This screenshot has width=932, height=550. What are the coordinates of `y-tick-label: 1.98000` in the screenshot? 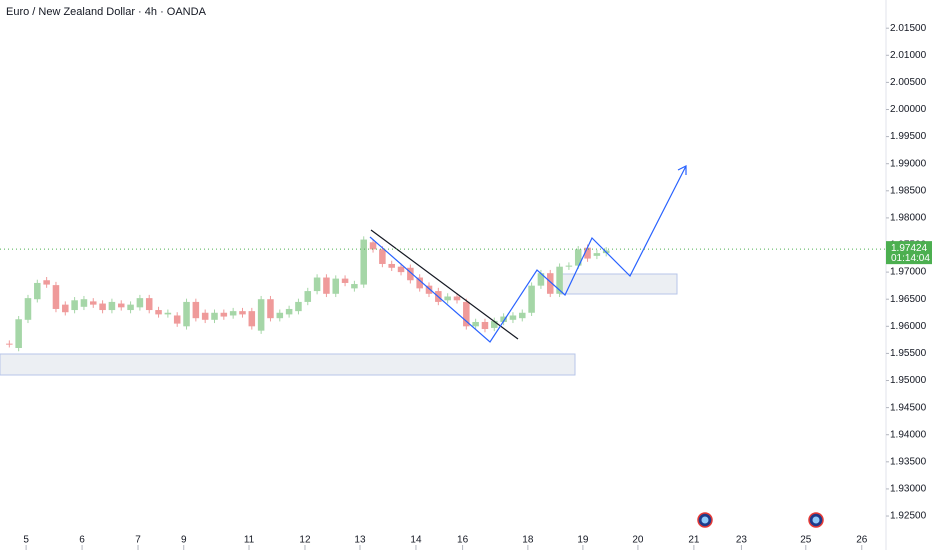 It's located at (908, 218).